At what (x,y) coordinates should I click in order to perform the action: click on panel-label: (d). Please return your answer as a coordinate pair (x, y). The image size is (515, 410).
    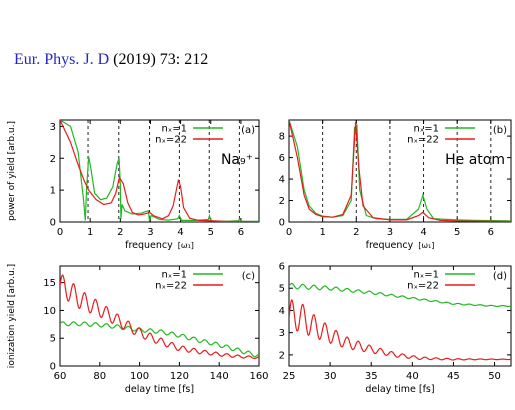
    Looking at the image, I should click on (500, 276).